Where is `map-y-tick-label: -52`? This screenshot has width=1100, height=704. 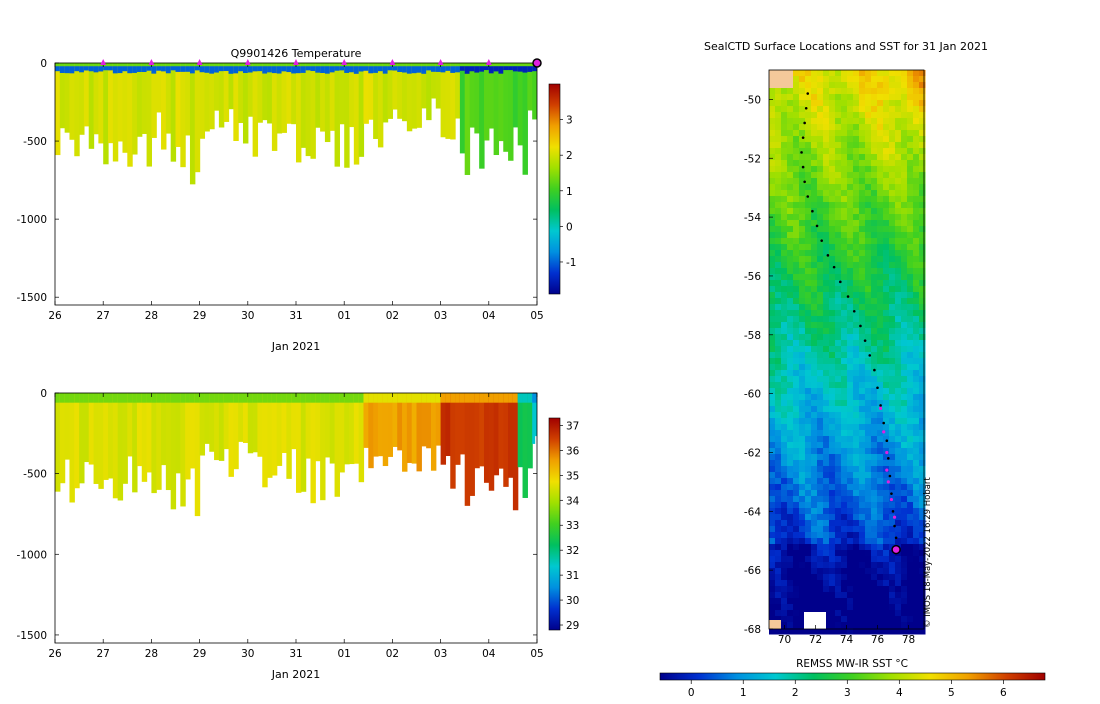
map-y-tick-label: -52 is located at coordinates (752, 159).